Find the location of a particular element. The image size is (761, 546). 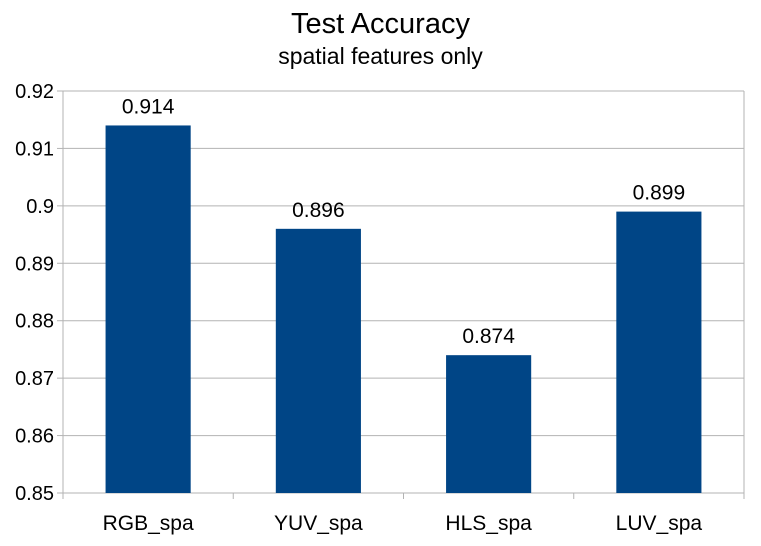

data-label: 0.896 is located at coordinates (318, 210).